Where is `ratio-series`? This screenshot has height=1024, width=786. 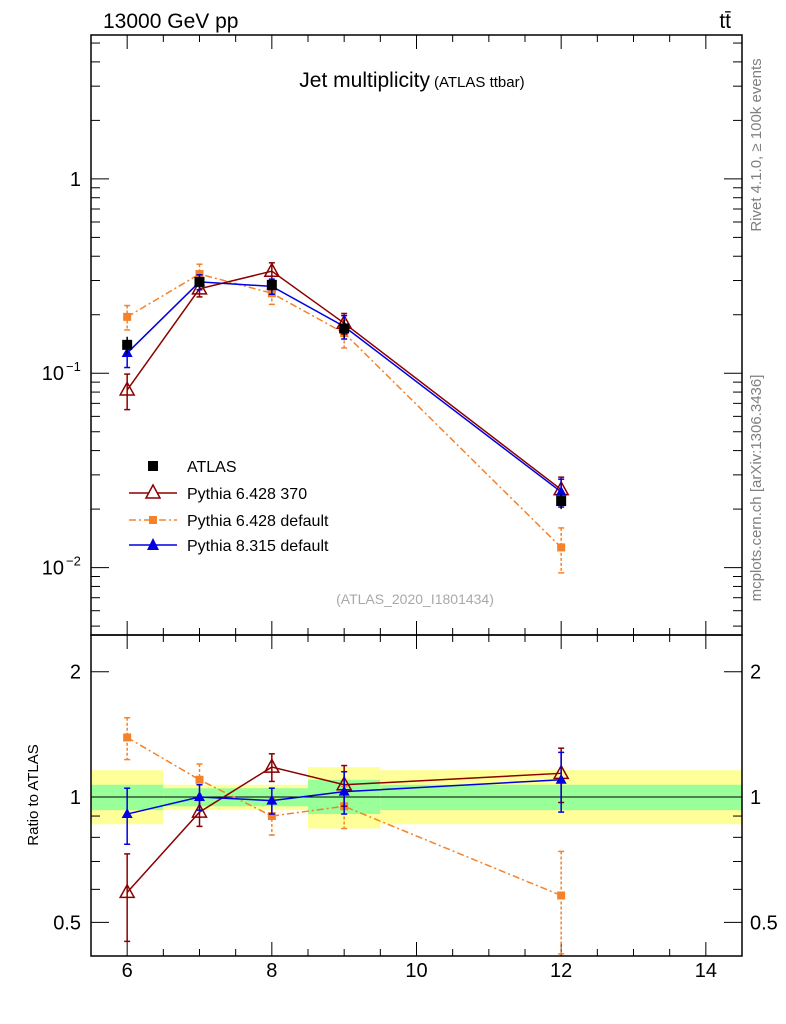
ratio-series is located at coordinates (344, 836).